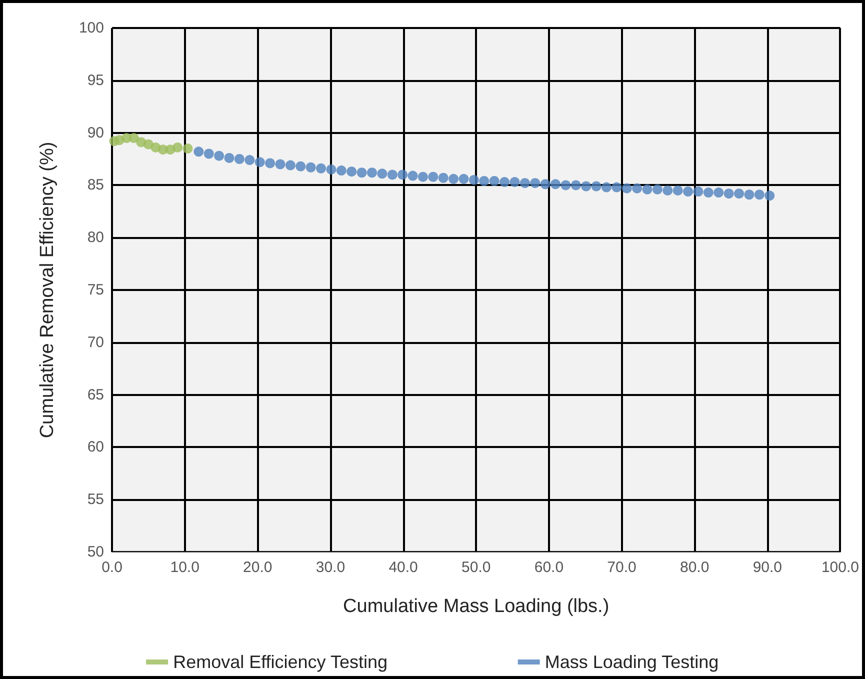  Describe the element at coordinates (403, 567) in the screenshot. I see `x-tick-label: 40.0` at that location.